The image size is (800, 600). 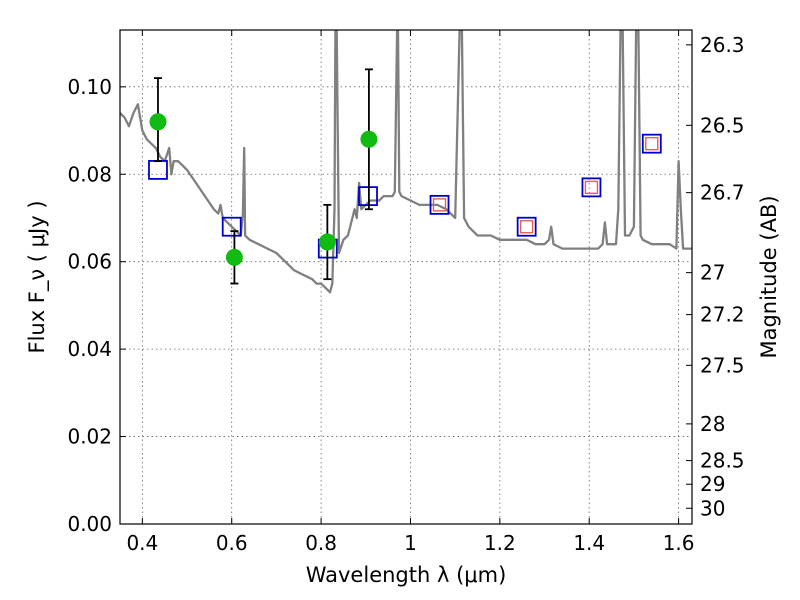 What do you see at coordinates (722, 315) in the screenshot?
I see `y2-tick-label: 27.2` at bounding box center [722, 315].